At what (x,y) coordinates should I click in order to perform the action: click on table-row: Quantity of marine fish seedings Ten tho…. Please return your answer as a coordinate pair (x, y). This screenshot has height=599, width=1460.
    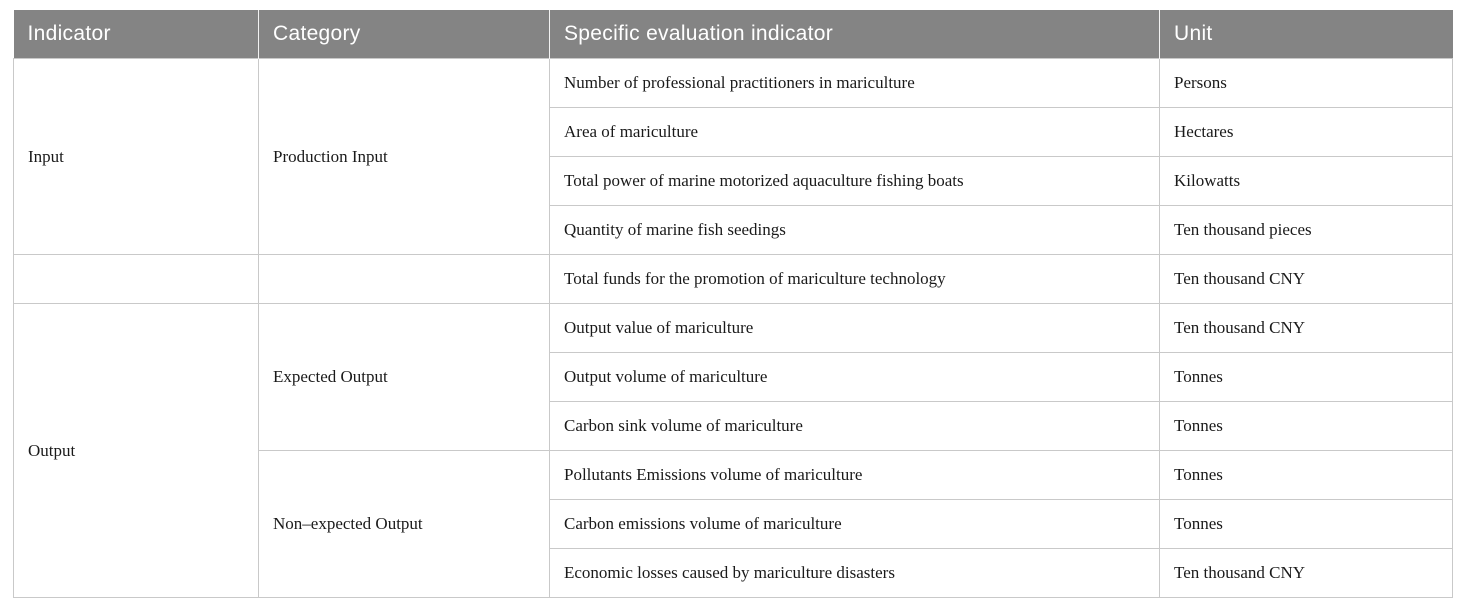
    Looking at the image, I should click on (733, 230).